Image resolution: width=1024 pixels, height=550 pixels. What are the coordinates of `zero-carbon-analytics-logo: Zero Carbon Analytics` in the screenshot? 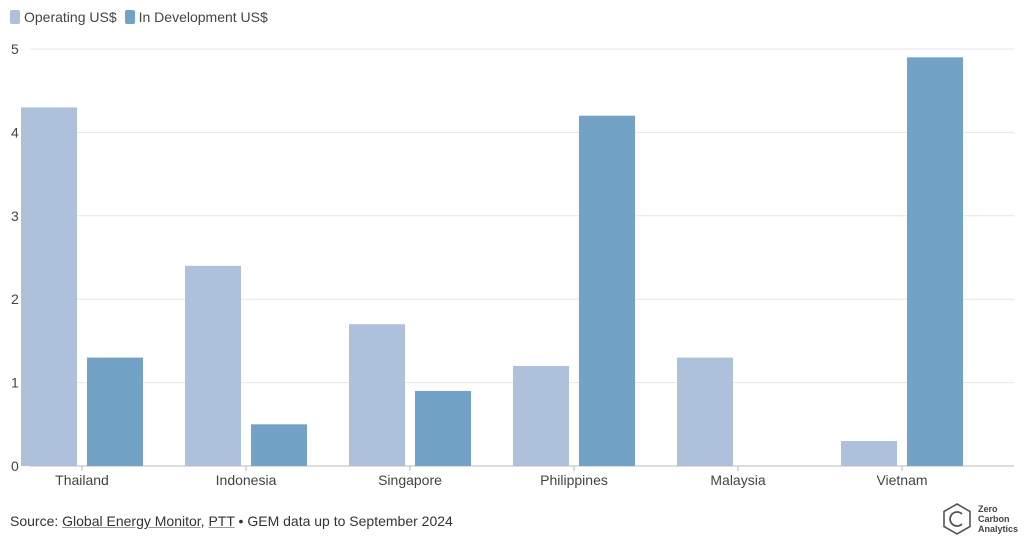 It's located at (980, 519).